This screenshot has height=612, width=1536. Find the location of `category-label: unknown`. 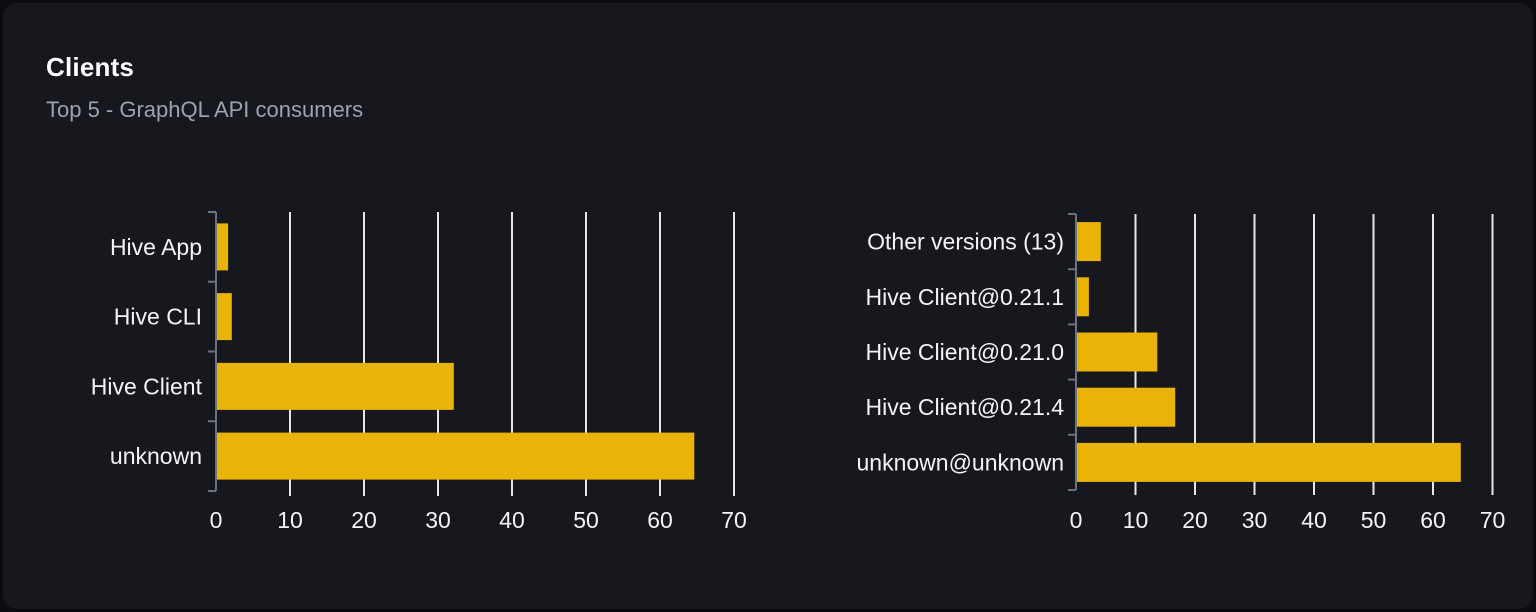

category-label: unknown is located at coordinates (156, 456).